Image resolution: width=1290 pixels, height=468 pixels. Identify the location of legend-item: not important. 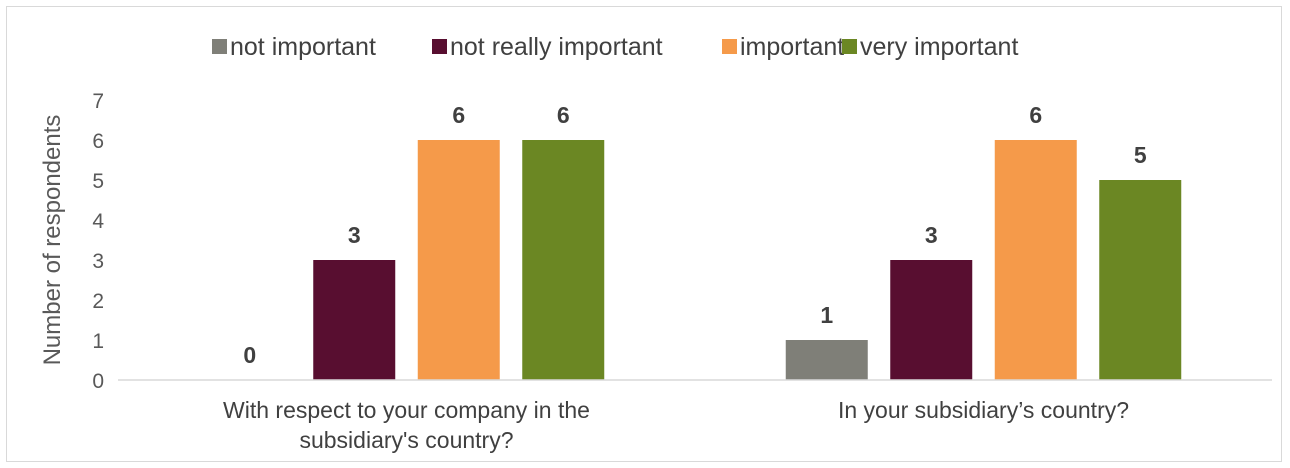
(294, 47).